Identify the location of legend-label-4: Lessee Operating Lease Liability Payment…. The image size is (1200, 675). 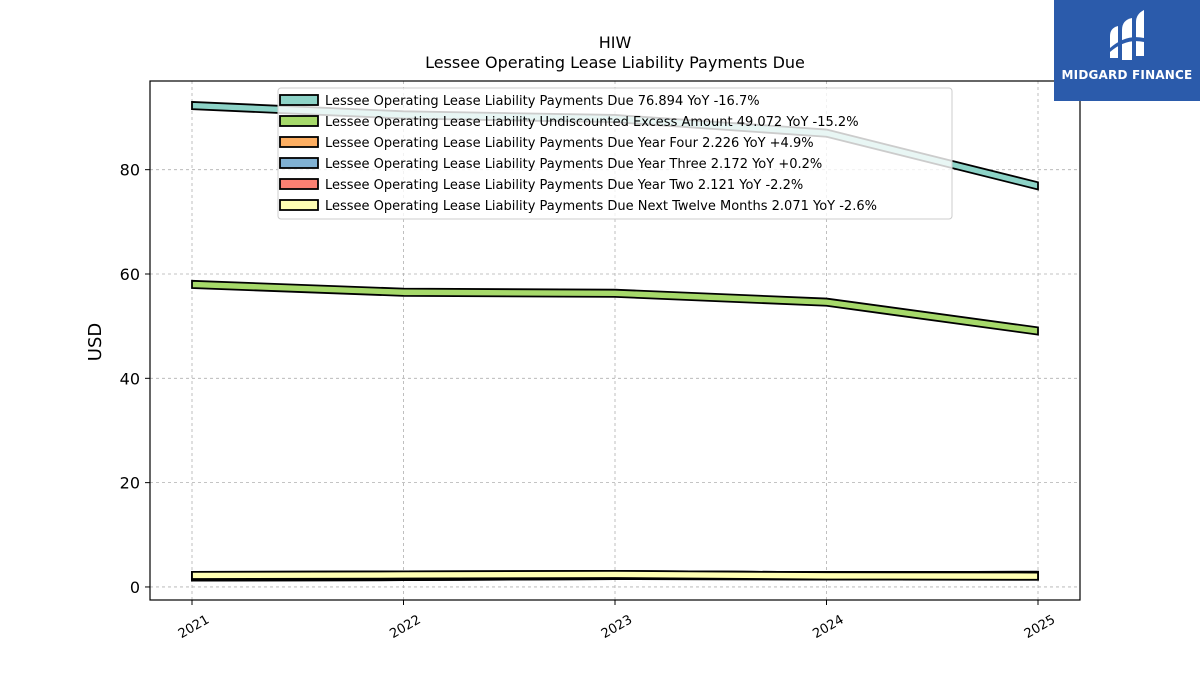
(564, 185).